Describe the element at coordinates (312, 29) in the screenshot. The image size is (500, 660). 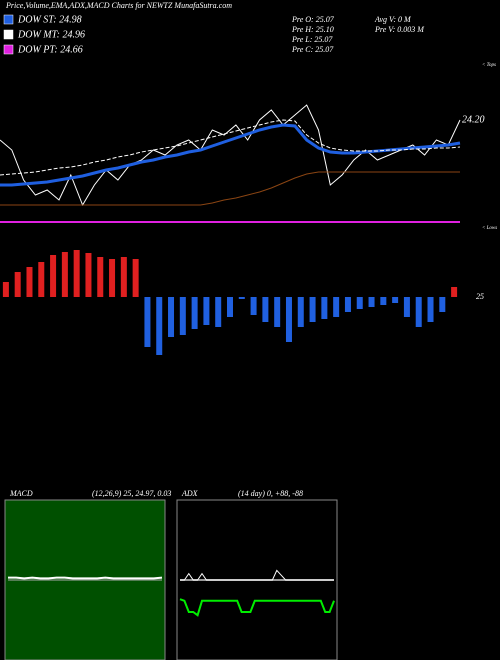
I see `price-info: Pre H: 25.10` at that location.